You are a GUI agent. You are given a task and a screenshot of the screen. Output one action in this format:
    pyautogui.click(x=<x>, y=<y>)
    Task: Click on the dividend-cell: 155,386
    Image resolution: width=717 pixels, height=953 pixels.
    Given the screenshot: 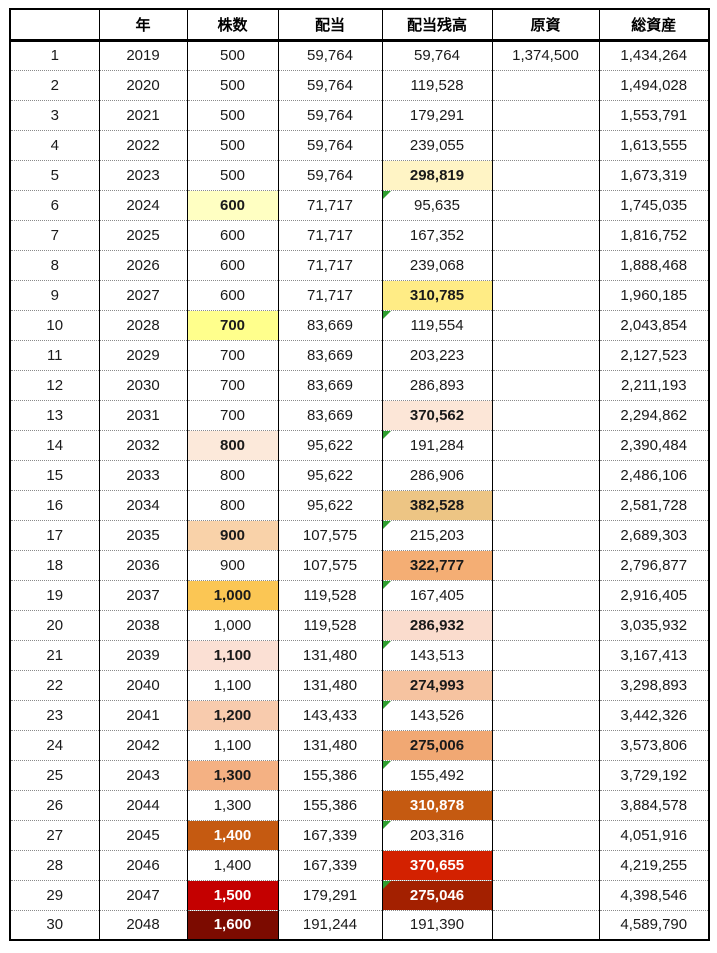 What is the action you would take?
    pyautogui.click(x=330, y=804)
    